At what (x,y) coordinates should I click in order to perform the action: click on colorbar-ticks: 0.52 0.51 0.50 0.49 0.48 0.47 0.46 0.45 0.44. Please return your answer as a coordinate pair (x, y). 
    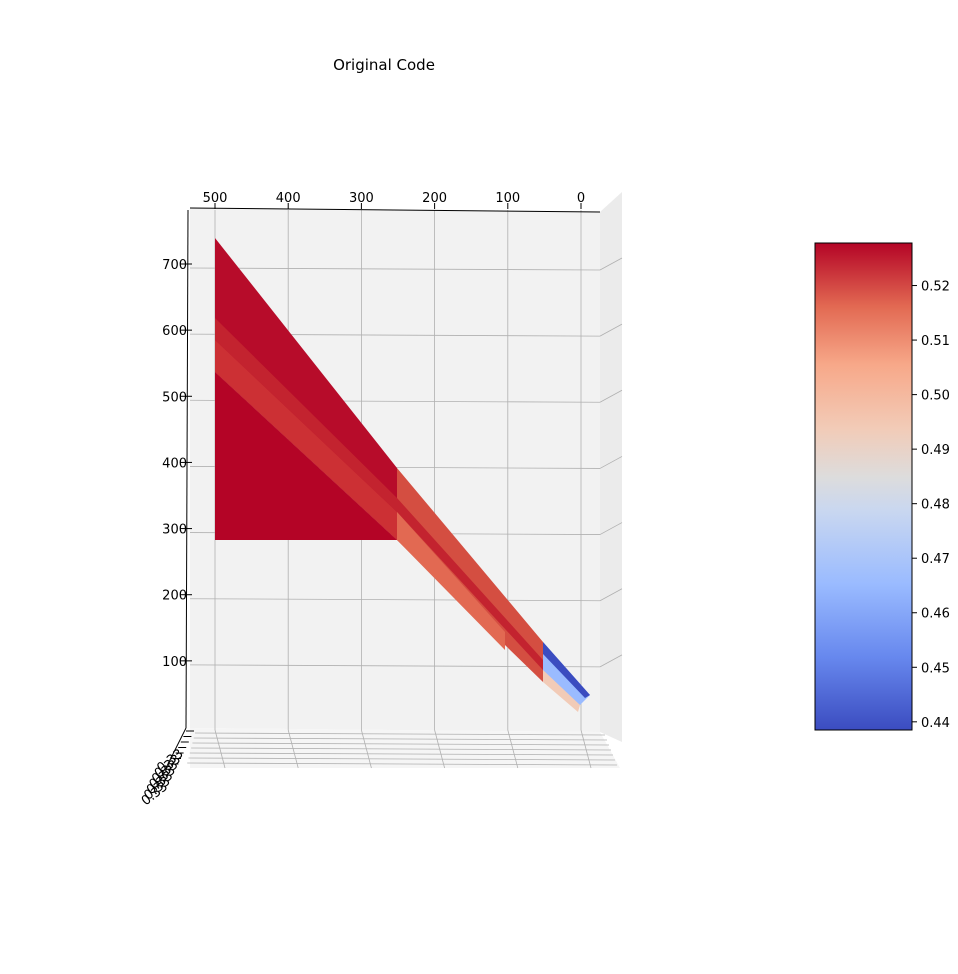
    Looking at the image, I should click on (931, 505).